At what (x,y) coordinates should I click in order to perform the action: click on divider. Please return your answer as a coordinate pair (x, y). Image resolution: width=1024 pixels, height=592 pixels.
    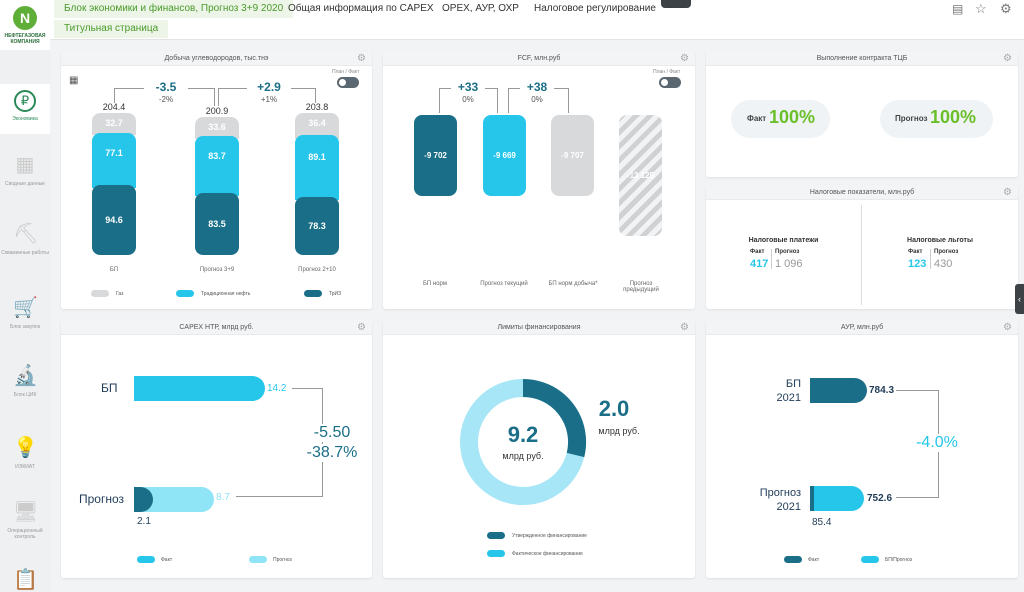
    Looking at the image, I should click on (930, 259).